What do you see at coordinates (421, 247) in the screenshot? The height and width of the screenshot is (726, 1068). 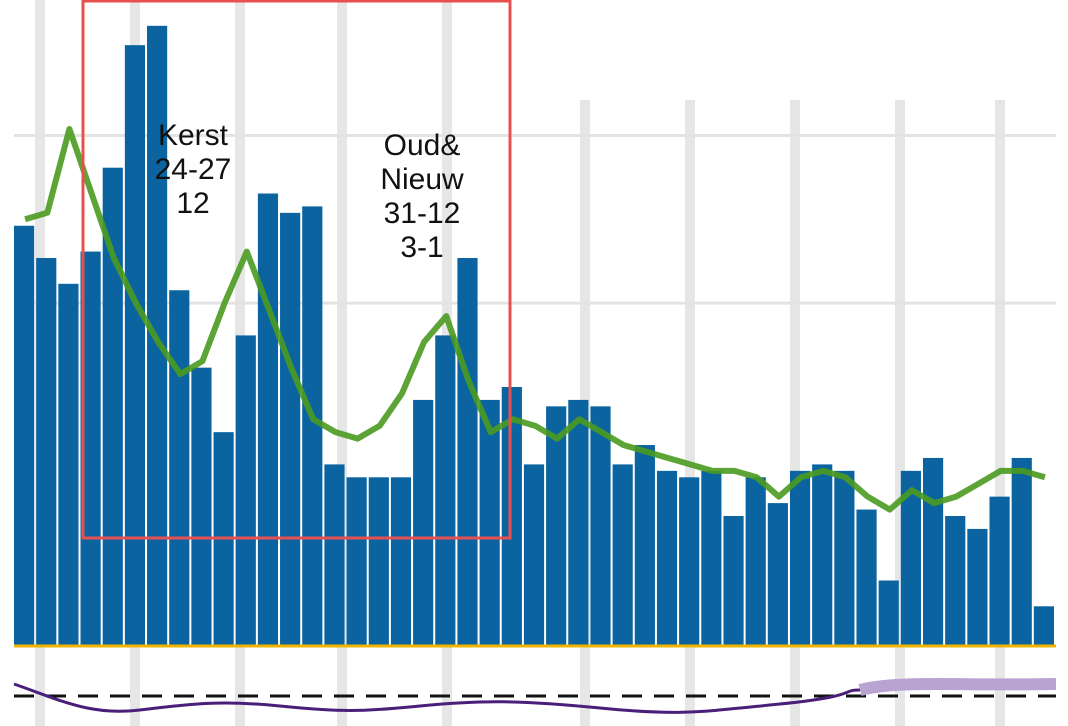 I see `annotation-text: 3-1` at bounding box center [421, 247].